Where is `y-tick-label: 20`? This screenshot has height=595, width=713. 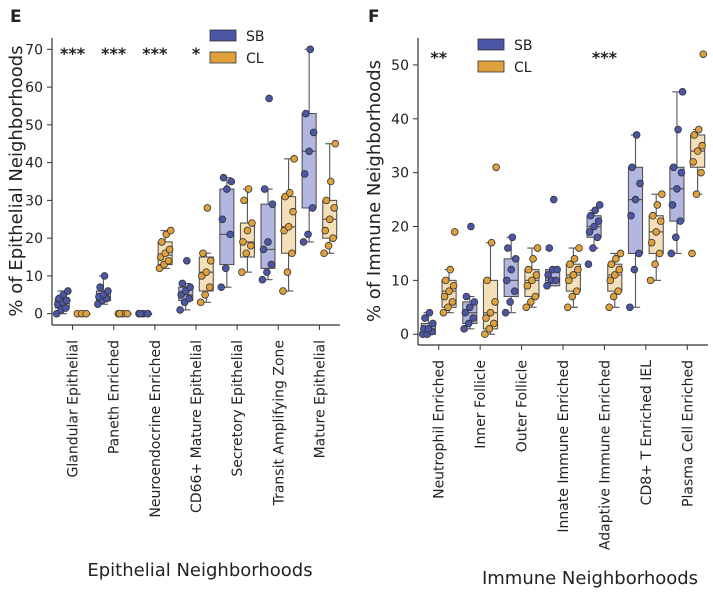
y-tick-label: 20 is located at coordinates (34, 239).